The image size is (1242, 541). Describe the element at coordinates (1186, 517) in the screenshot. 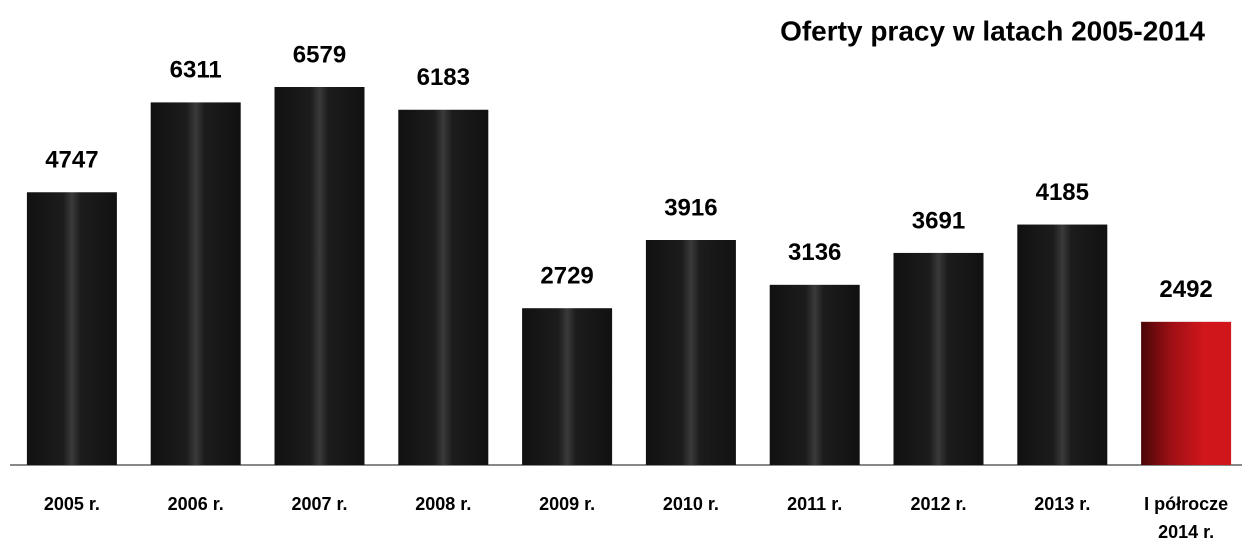

I see `x-tick-label: I półrocze 2014 r.` at that location.